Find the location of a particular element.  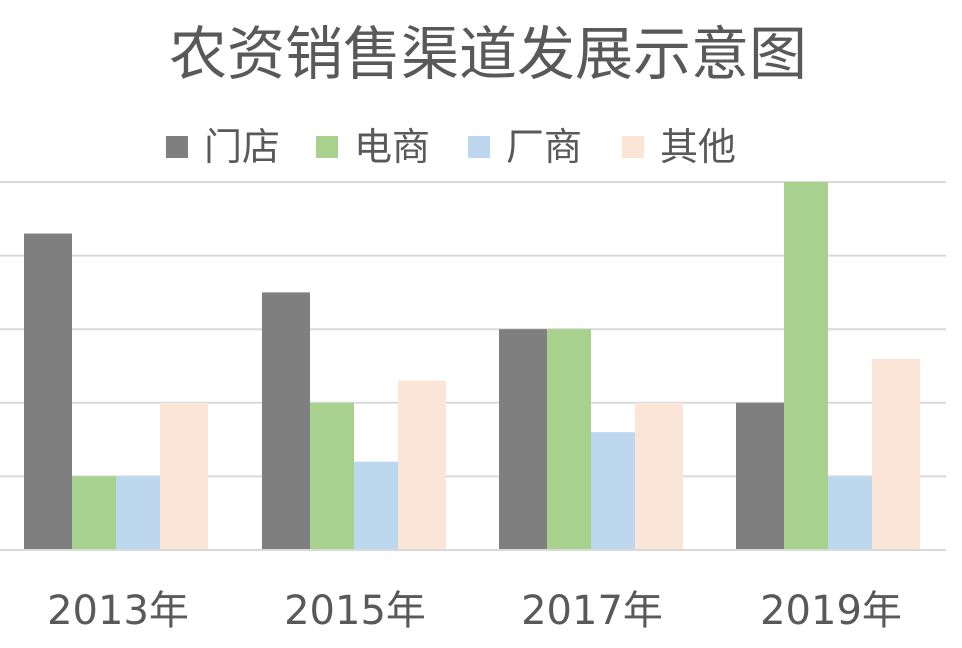

legend-item: 电商 is located at coordinates (373, 147).